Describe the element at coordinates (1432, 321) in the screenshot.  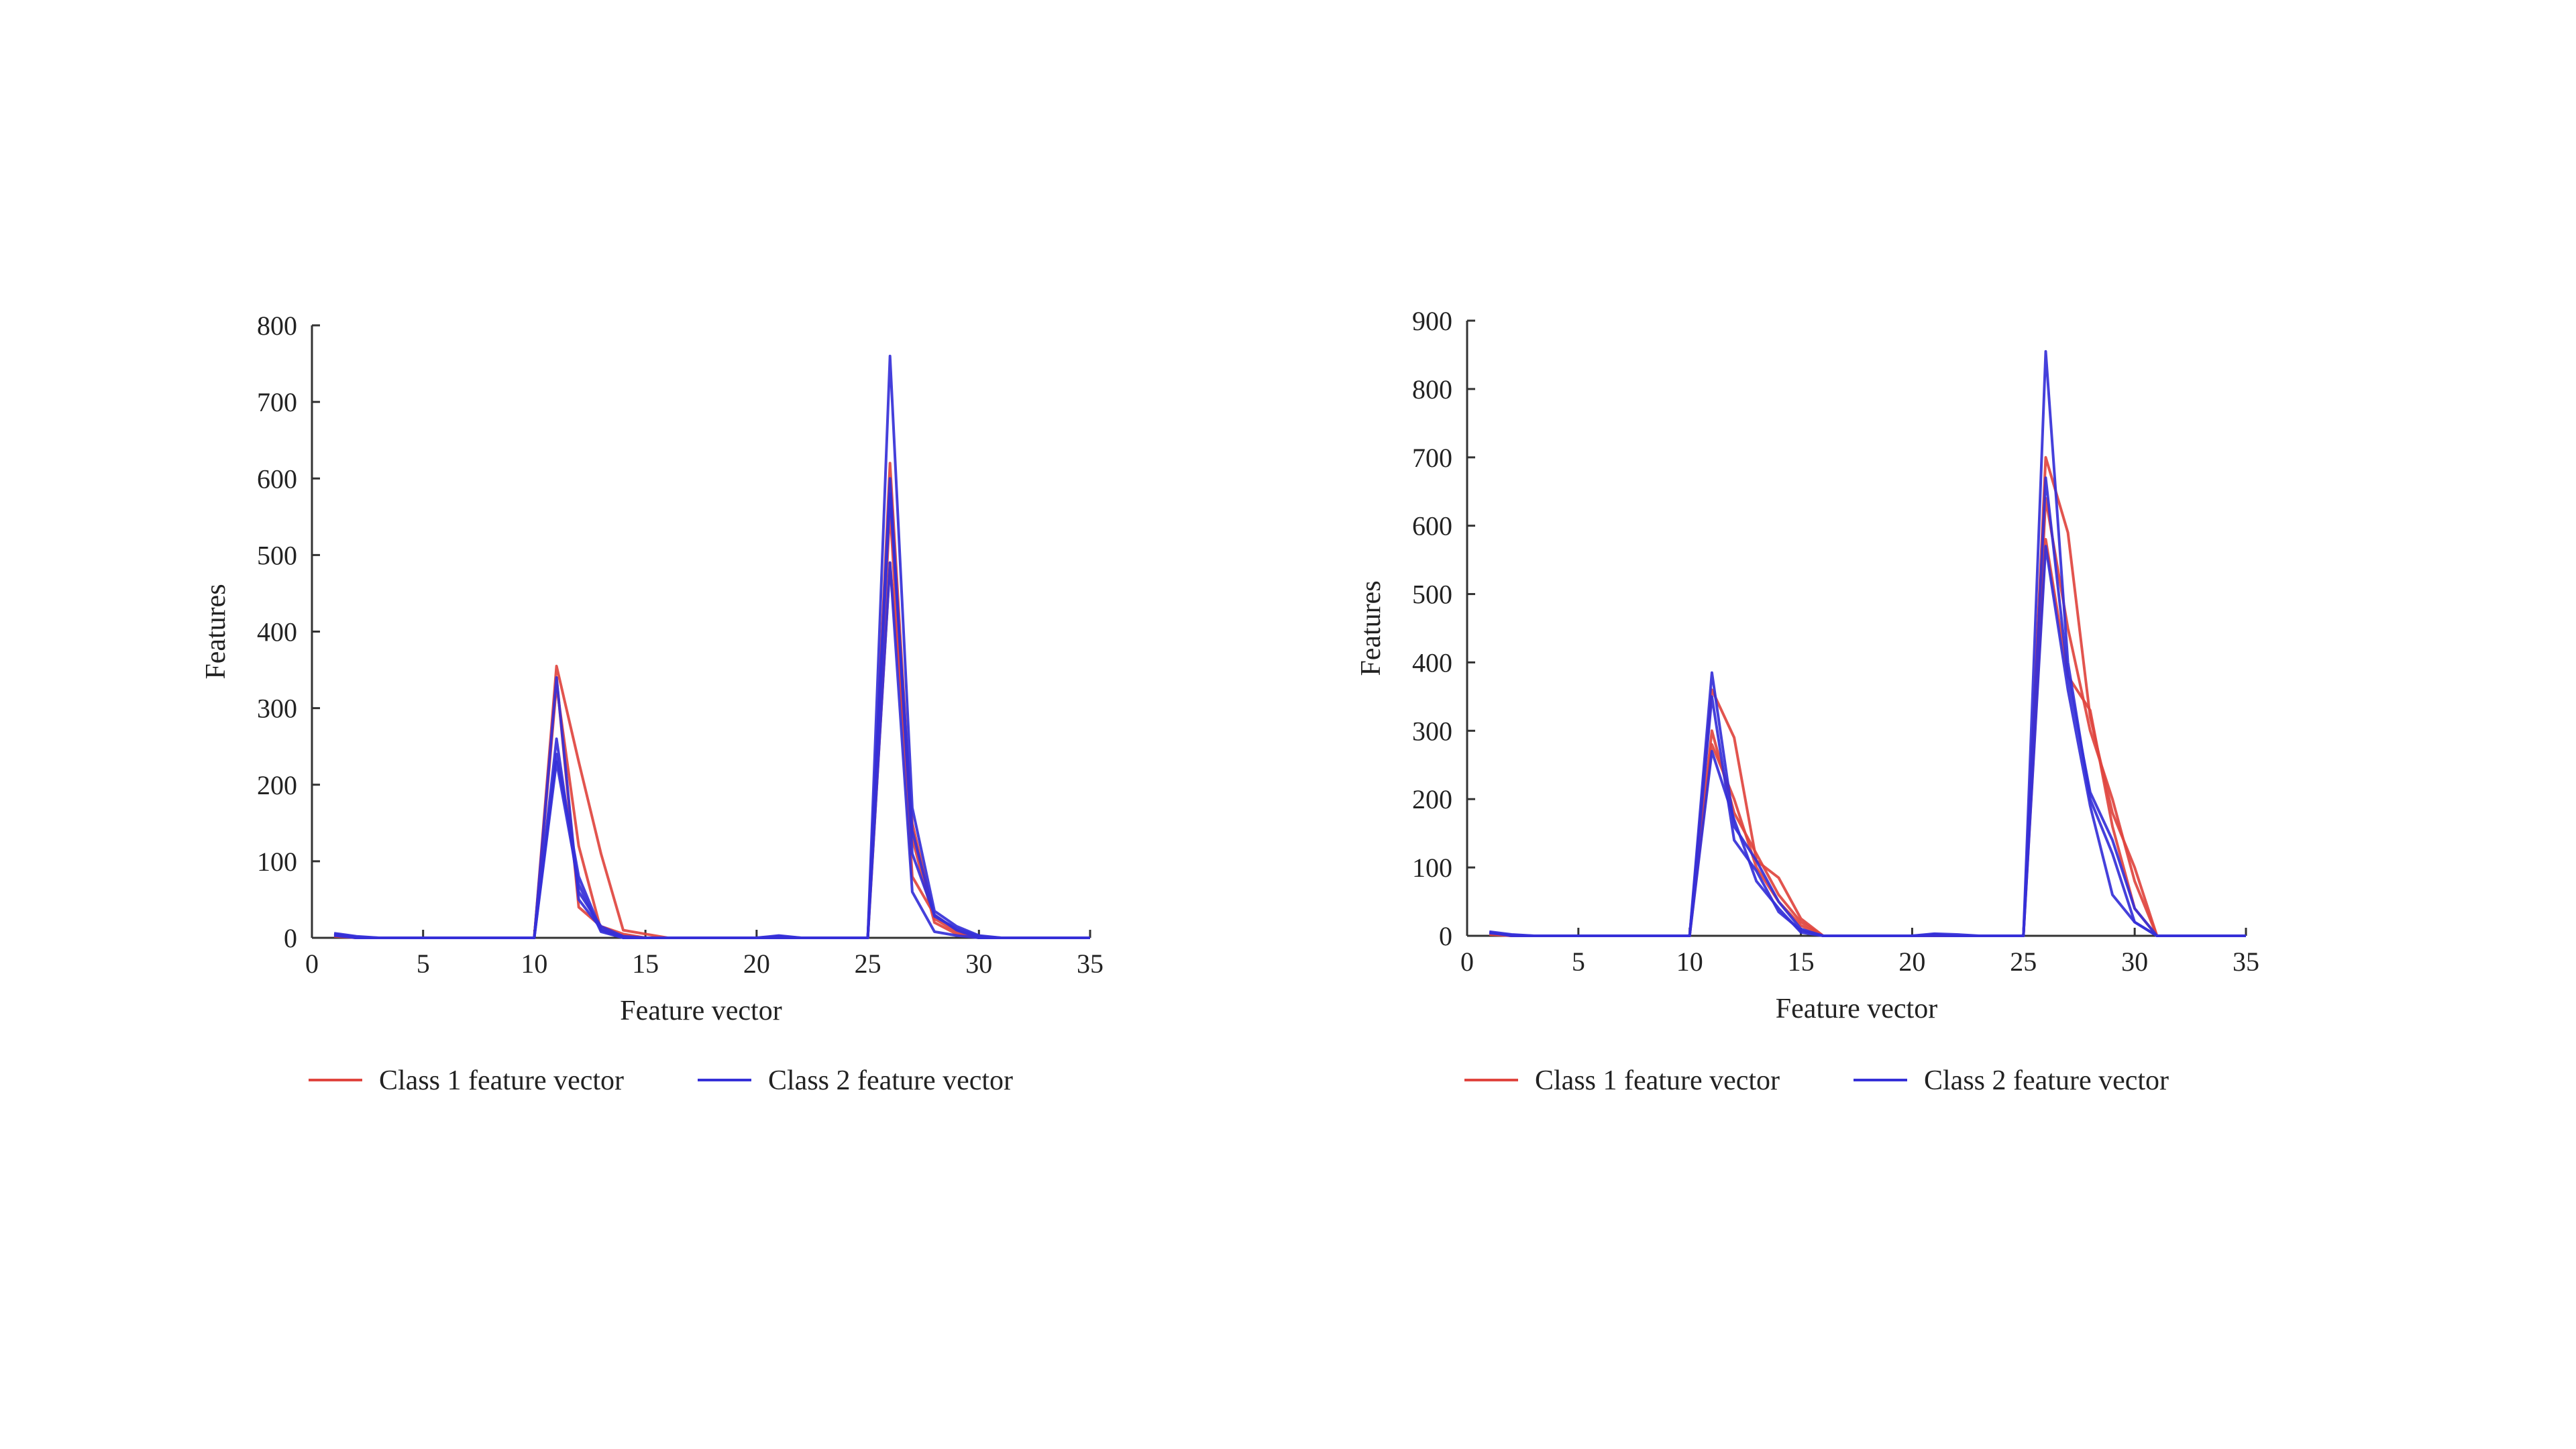
I see `y-tick-label: 900` at that location.